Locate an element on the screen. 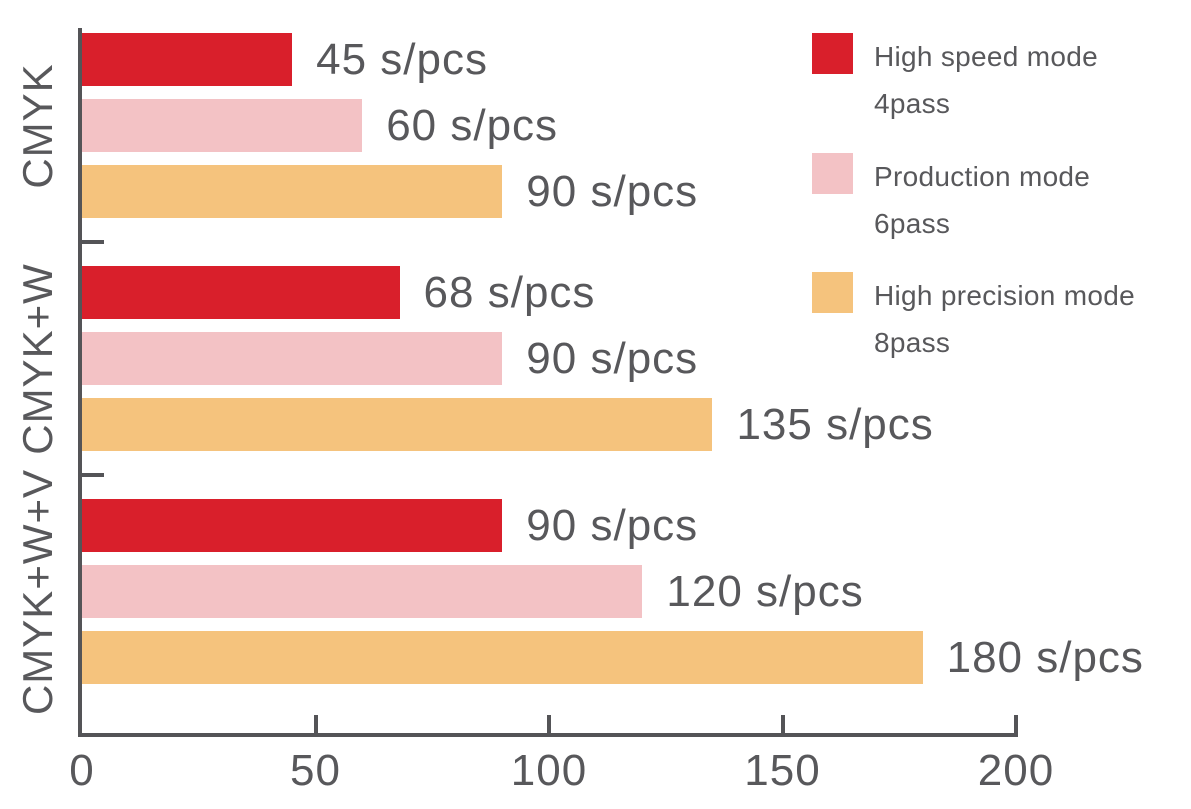 The height and width of the screenshot is (809, 1191). legend-label-8pass: High precision mode 8pass is located at coordinates (1004, 319).